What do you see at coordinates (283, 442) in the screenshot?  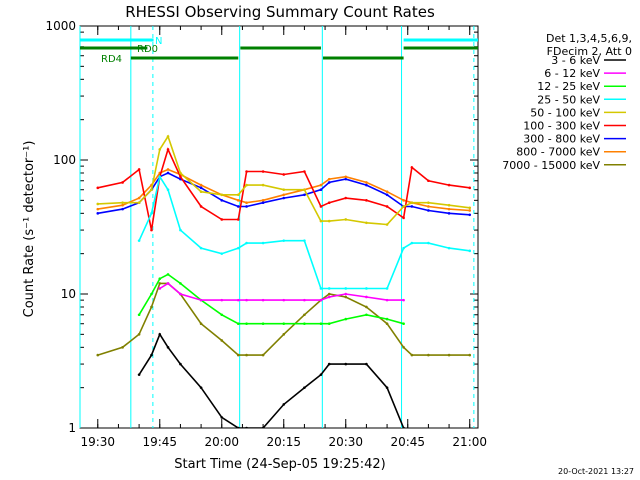 I see `x-tick-label: 20:15` at bounding box center [283, 442].